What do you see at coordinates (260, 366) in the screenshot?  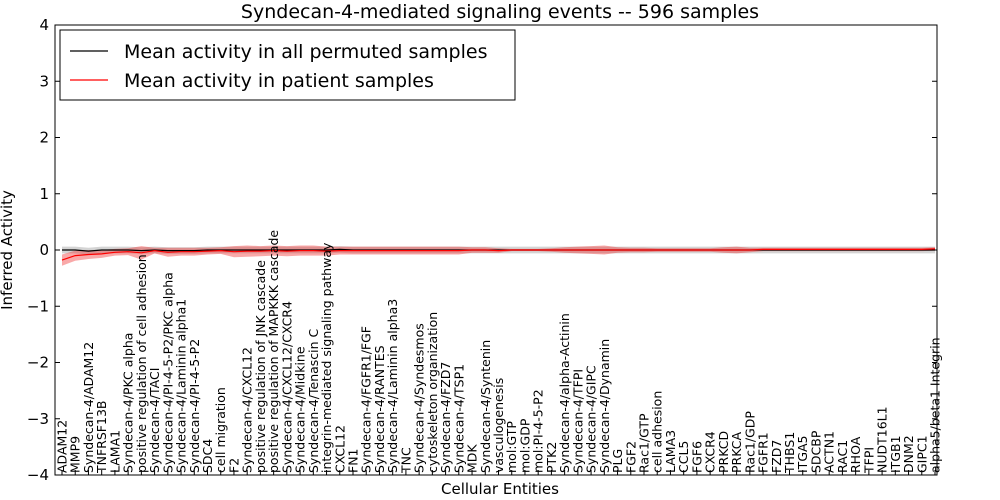 I see `x-tick-label: positive regulation of JNK cascade` at bounding box center [260, 366].